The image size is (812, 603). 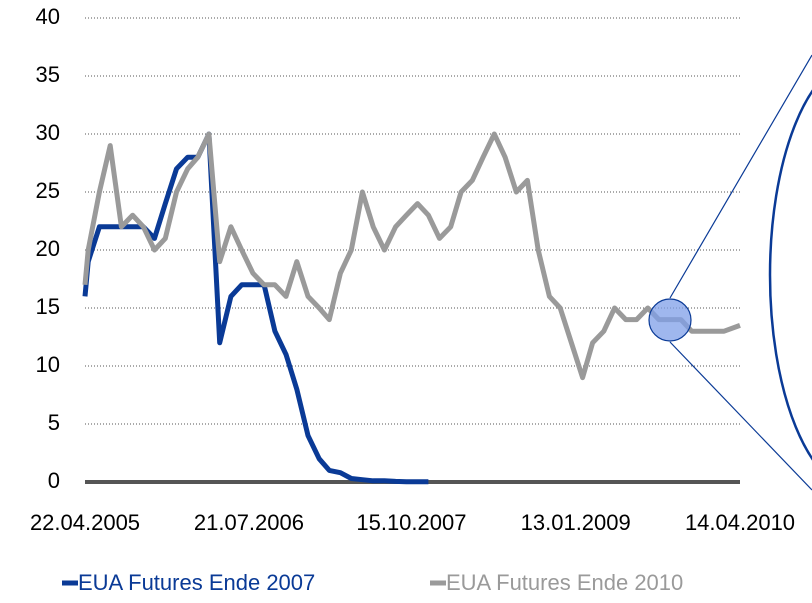 I want to click on y-tick-label: 40, so click(x=48, y=16).